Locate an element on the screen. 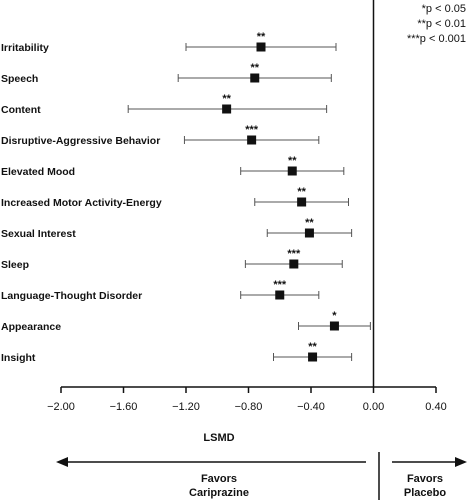 Image resolution: width=471 pixels, height=500 pixels. row-label: Speech is located at coordinates (19, 79).